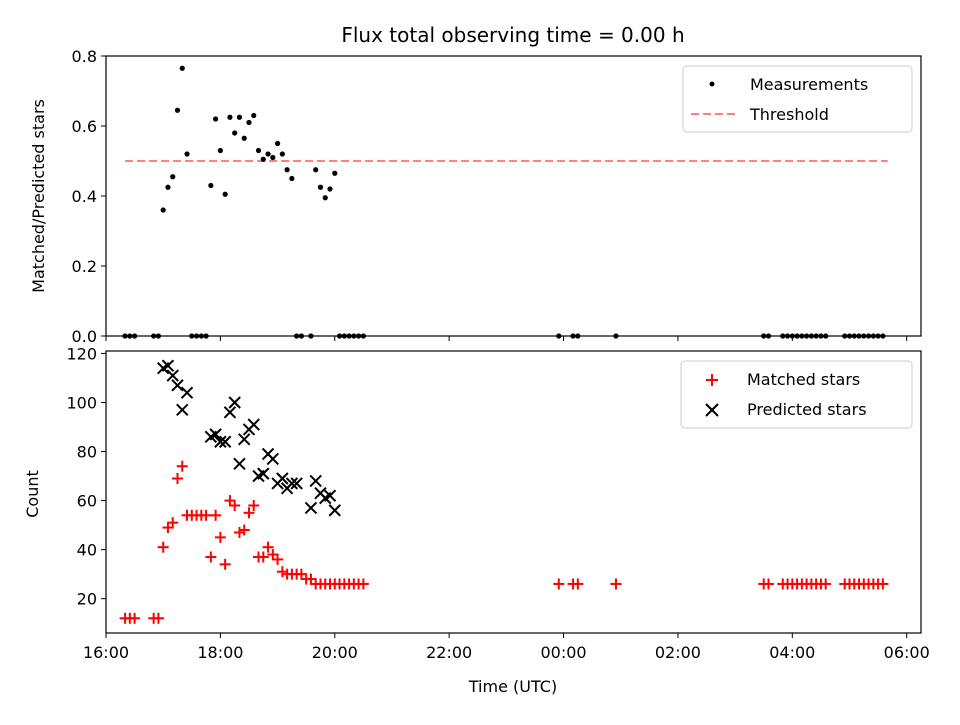 Image resolution: width=960 pixels, height=725 pixels. What do you see at coordinates (712, 410) in the screenshot?
I see `legend-marker-predicted` at bounding box center [712, 410].